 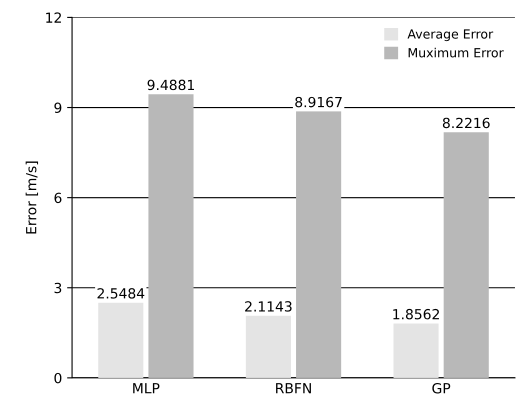 I want to click on legend-label: Average Error, so click(x=451, y=35).